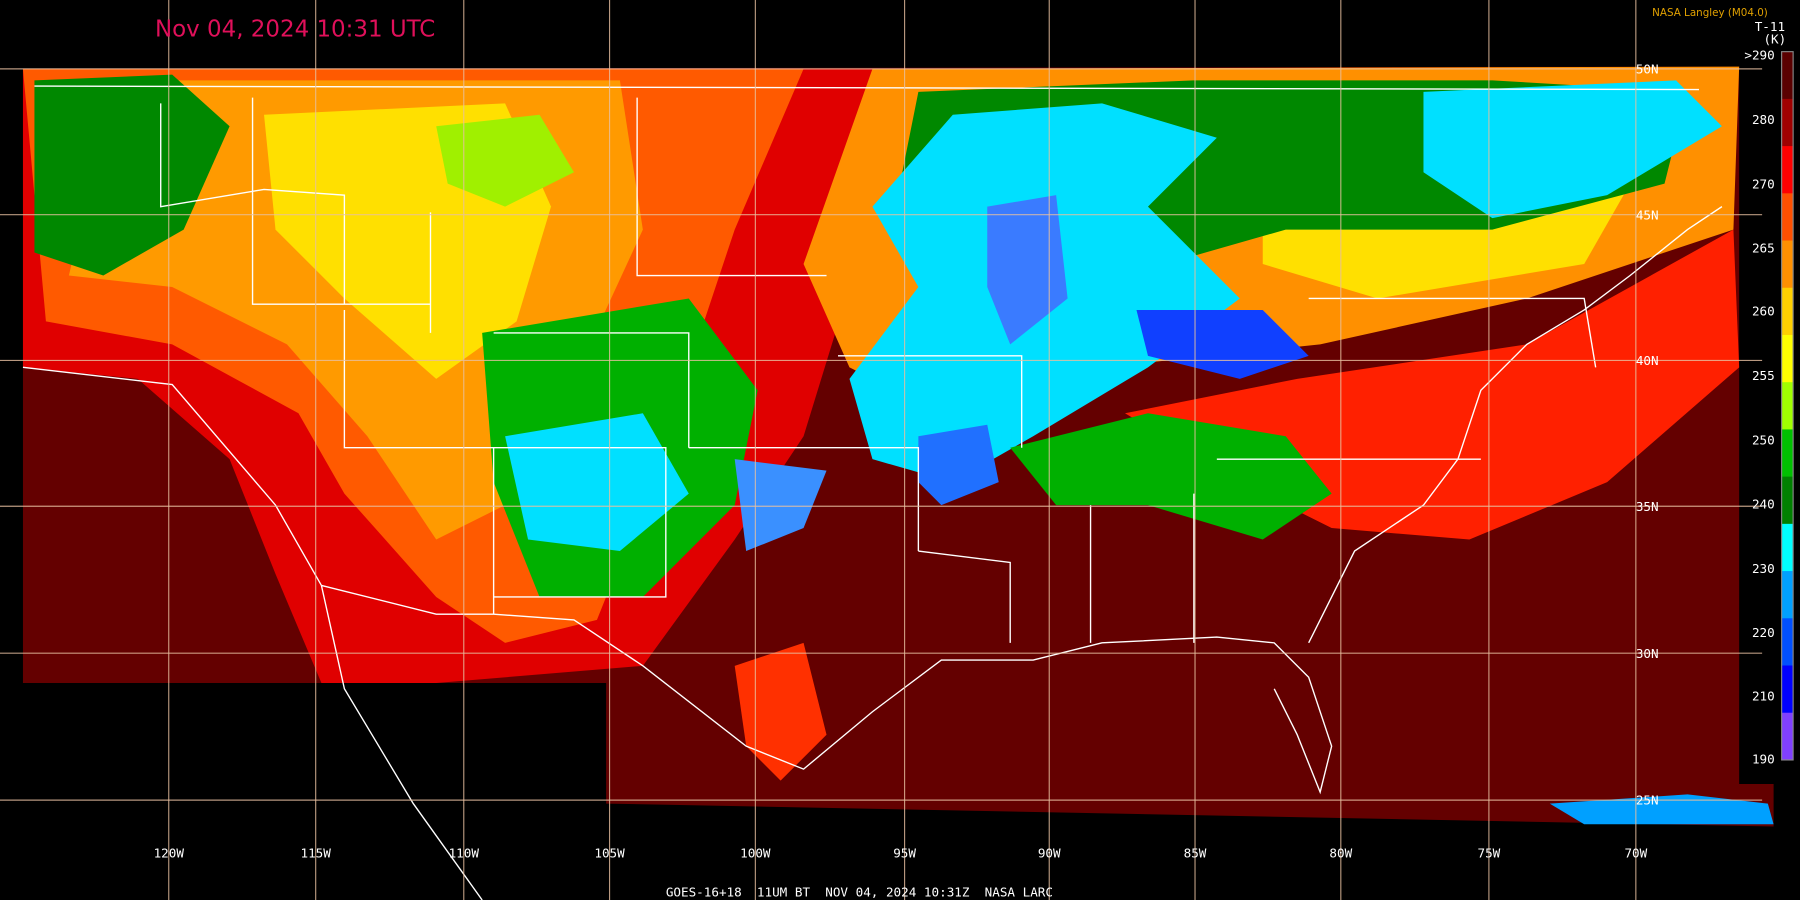  What do you see at coordinates (1763, 695) in the screenshot?
I see `colorbar-label: 210` at bounding box center [1763, 695].